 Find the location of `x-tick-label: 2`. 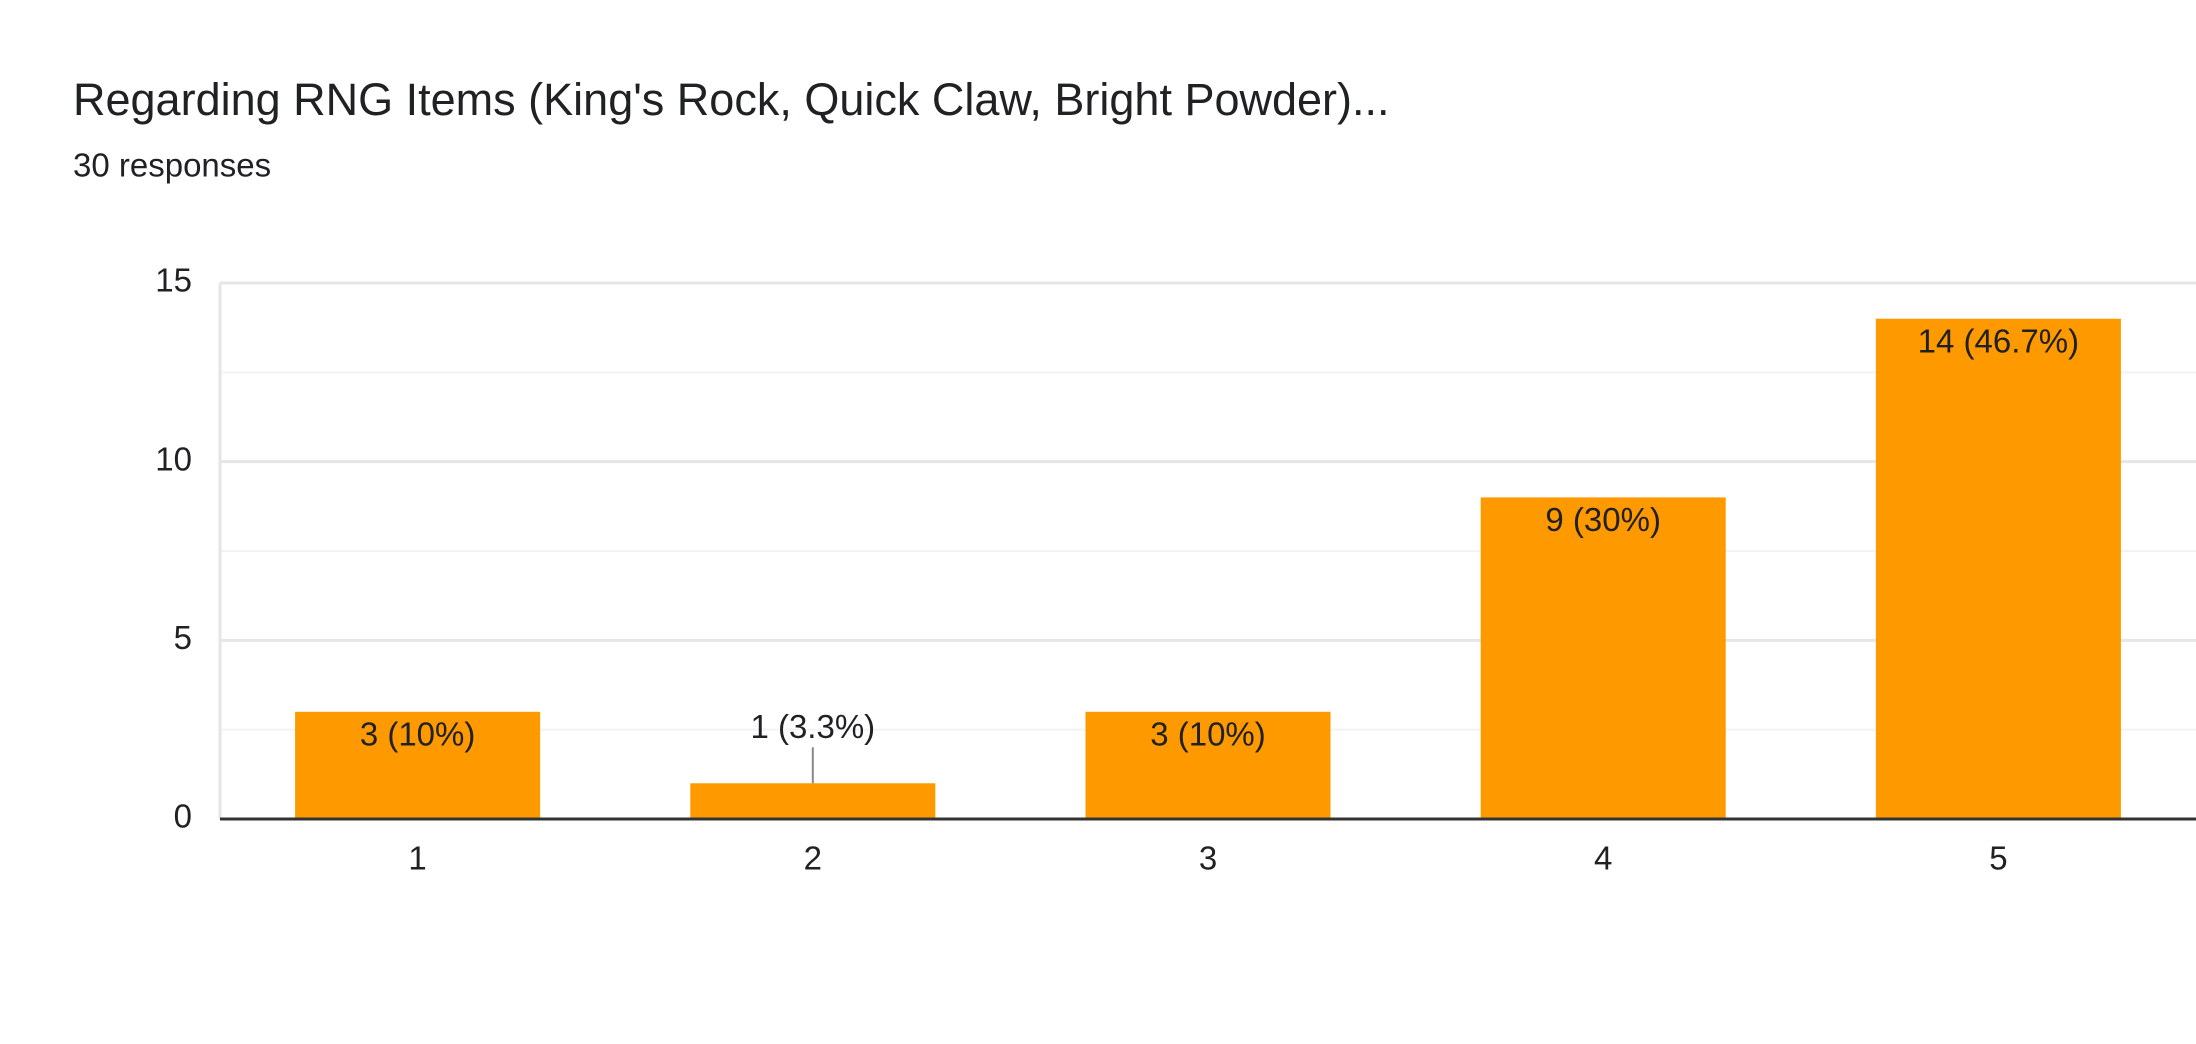

x-tick-label: 2 is located at coordinates (813, 858).